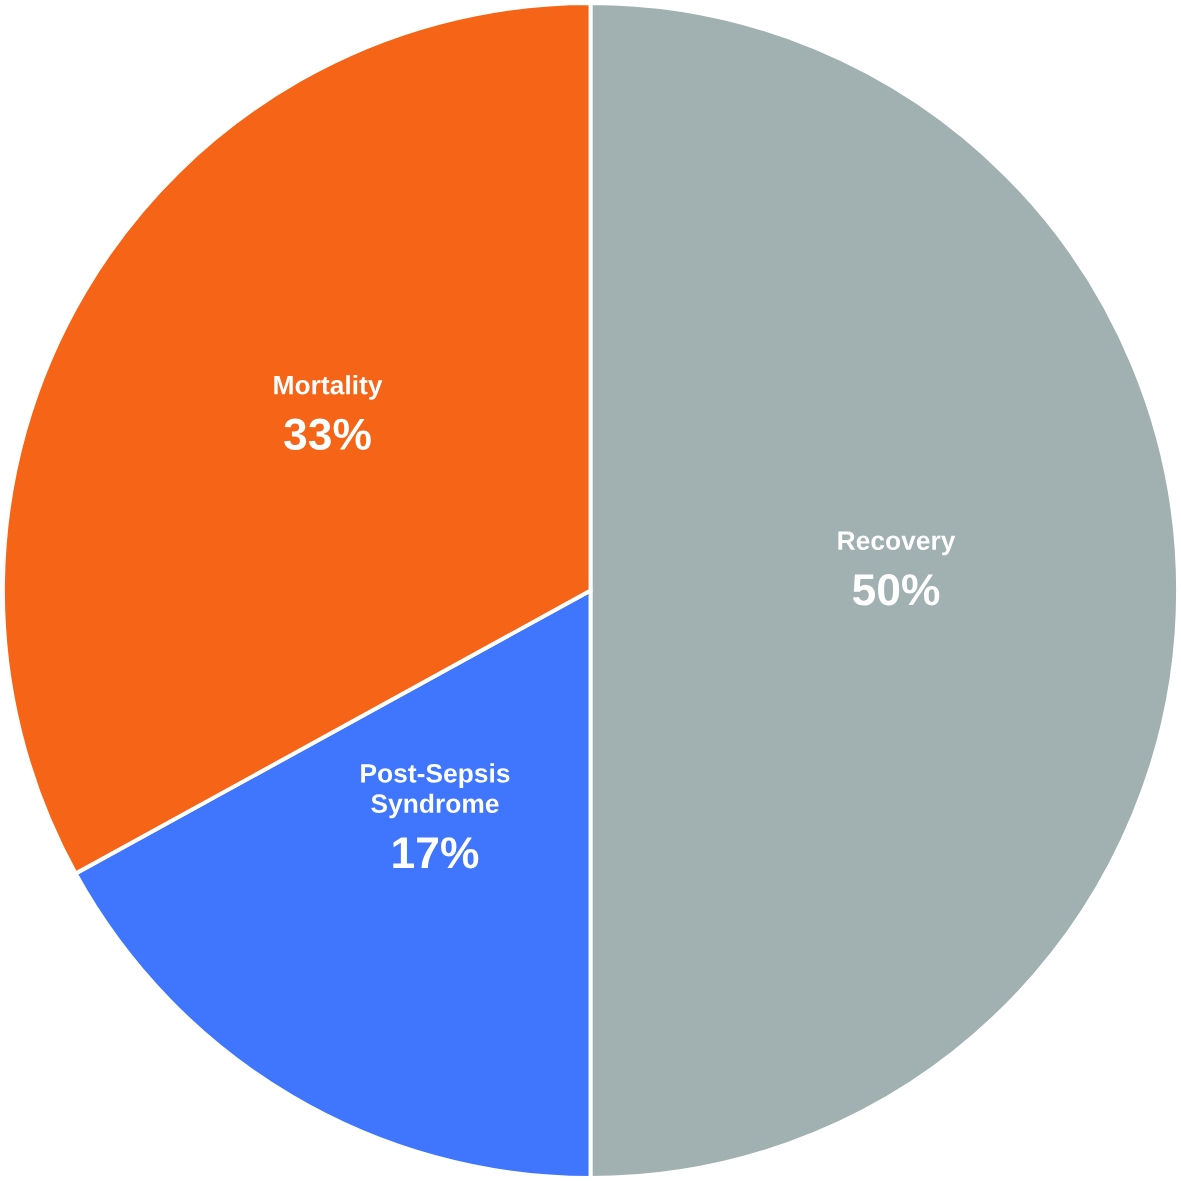 Image resolution: width=1181 pixels, height=1181 pixels. I want to click on data-label: 17%, so click(436, 853).